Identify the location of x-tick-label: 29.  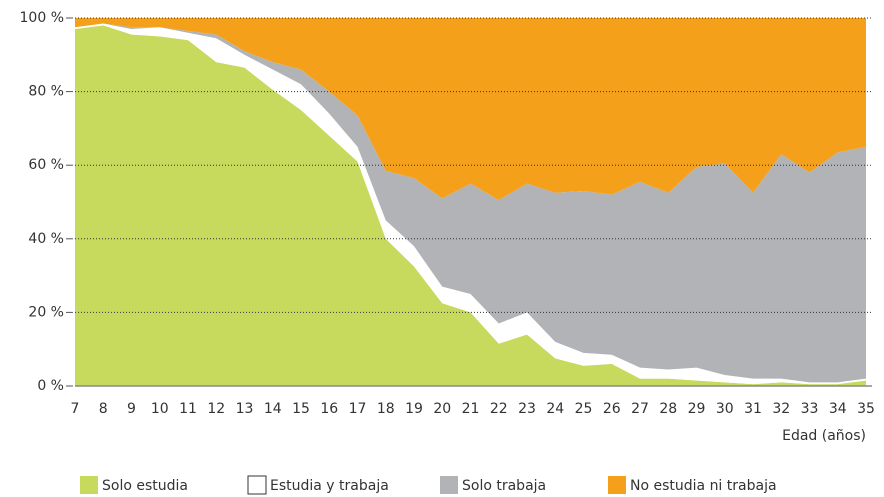
(697, 409).